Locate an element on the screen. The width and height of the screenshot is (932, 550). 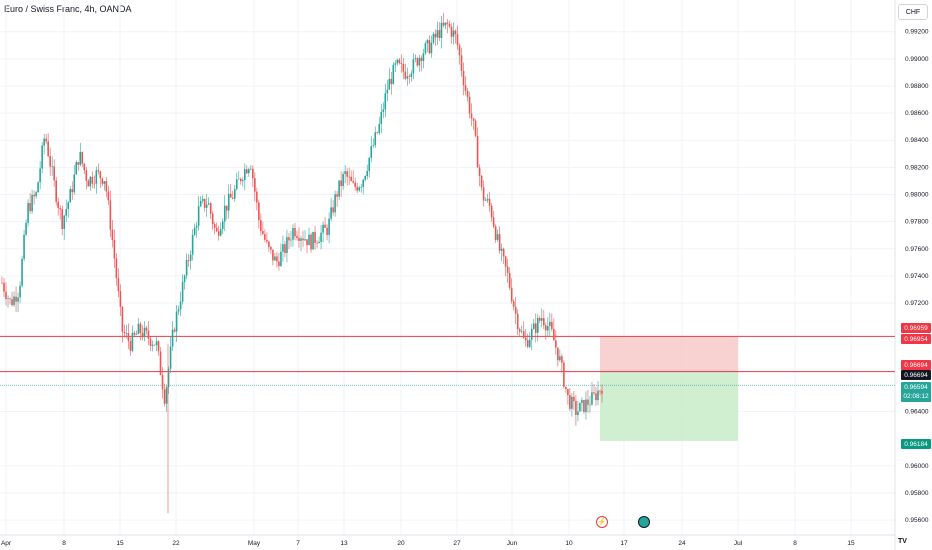
x-tick-label: 10 is located at coordinates (569, 543).